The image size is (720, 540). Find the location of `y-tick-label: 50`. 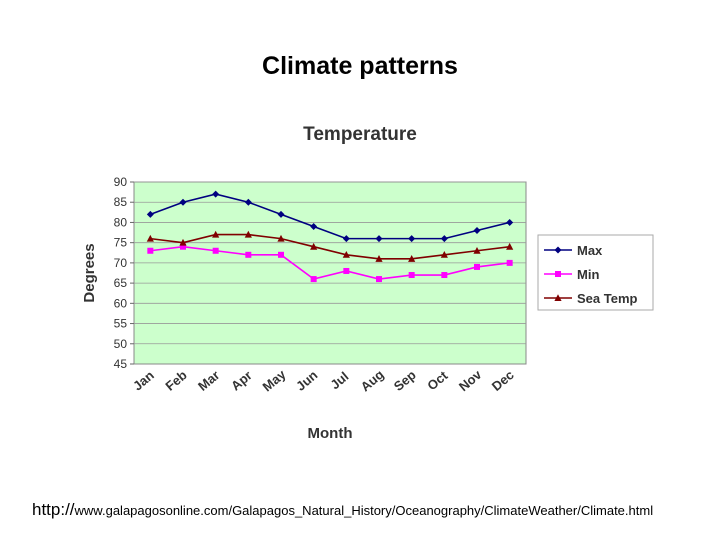

y-tick-label: 50 is located at coordinates (121, 344).